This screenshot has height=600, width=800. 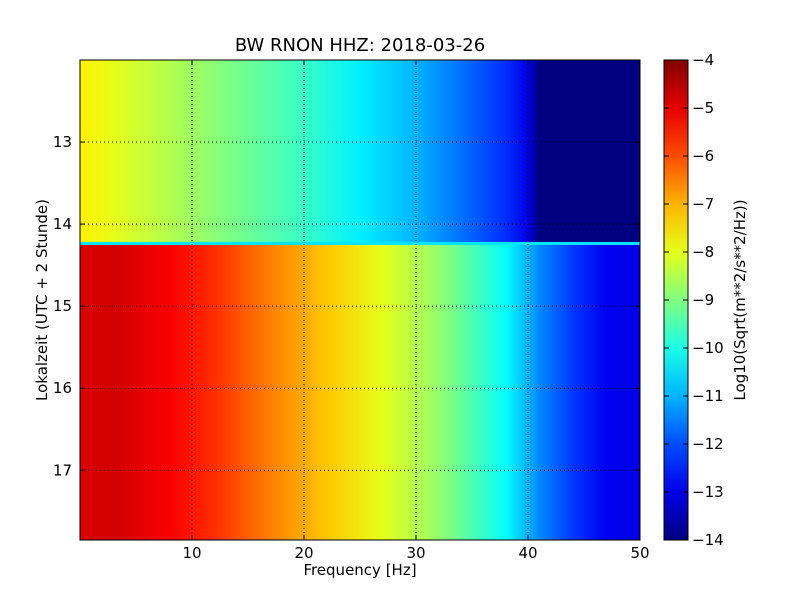 I want to click on colorbar-tick-label: −10, so click(x=708, y=348).